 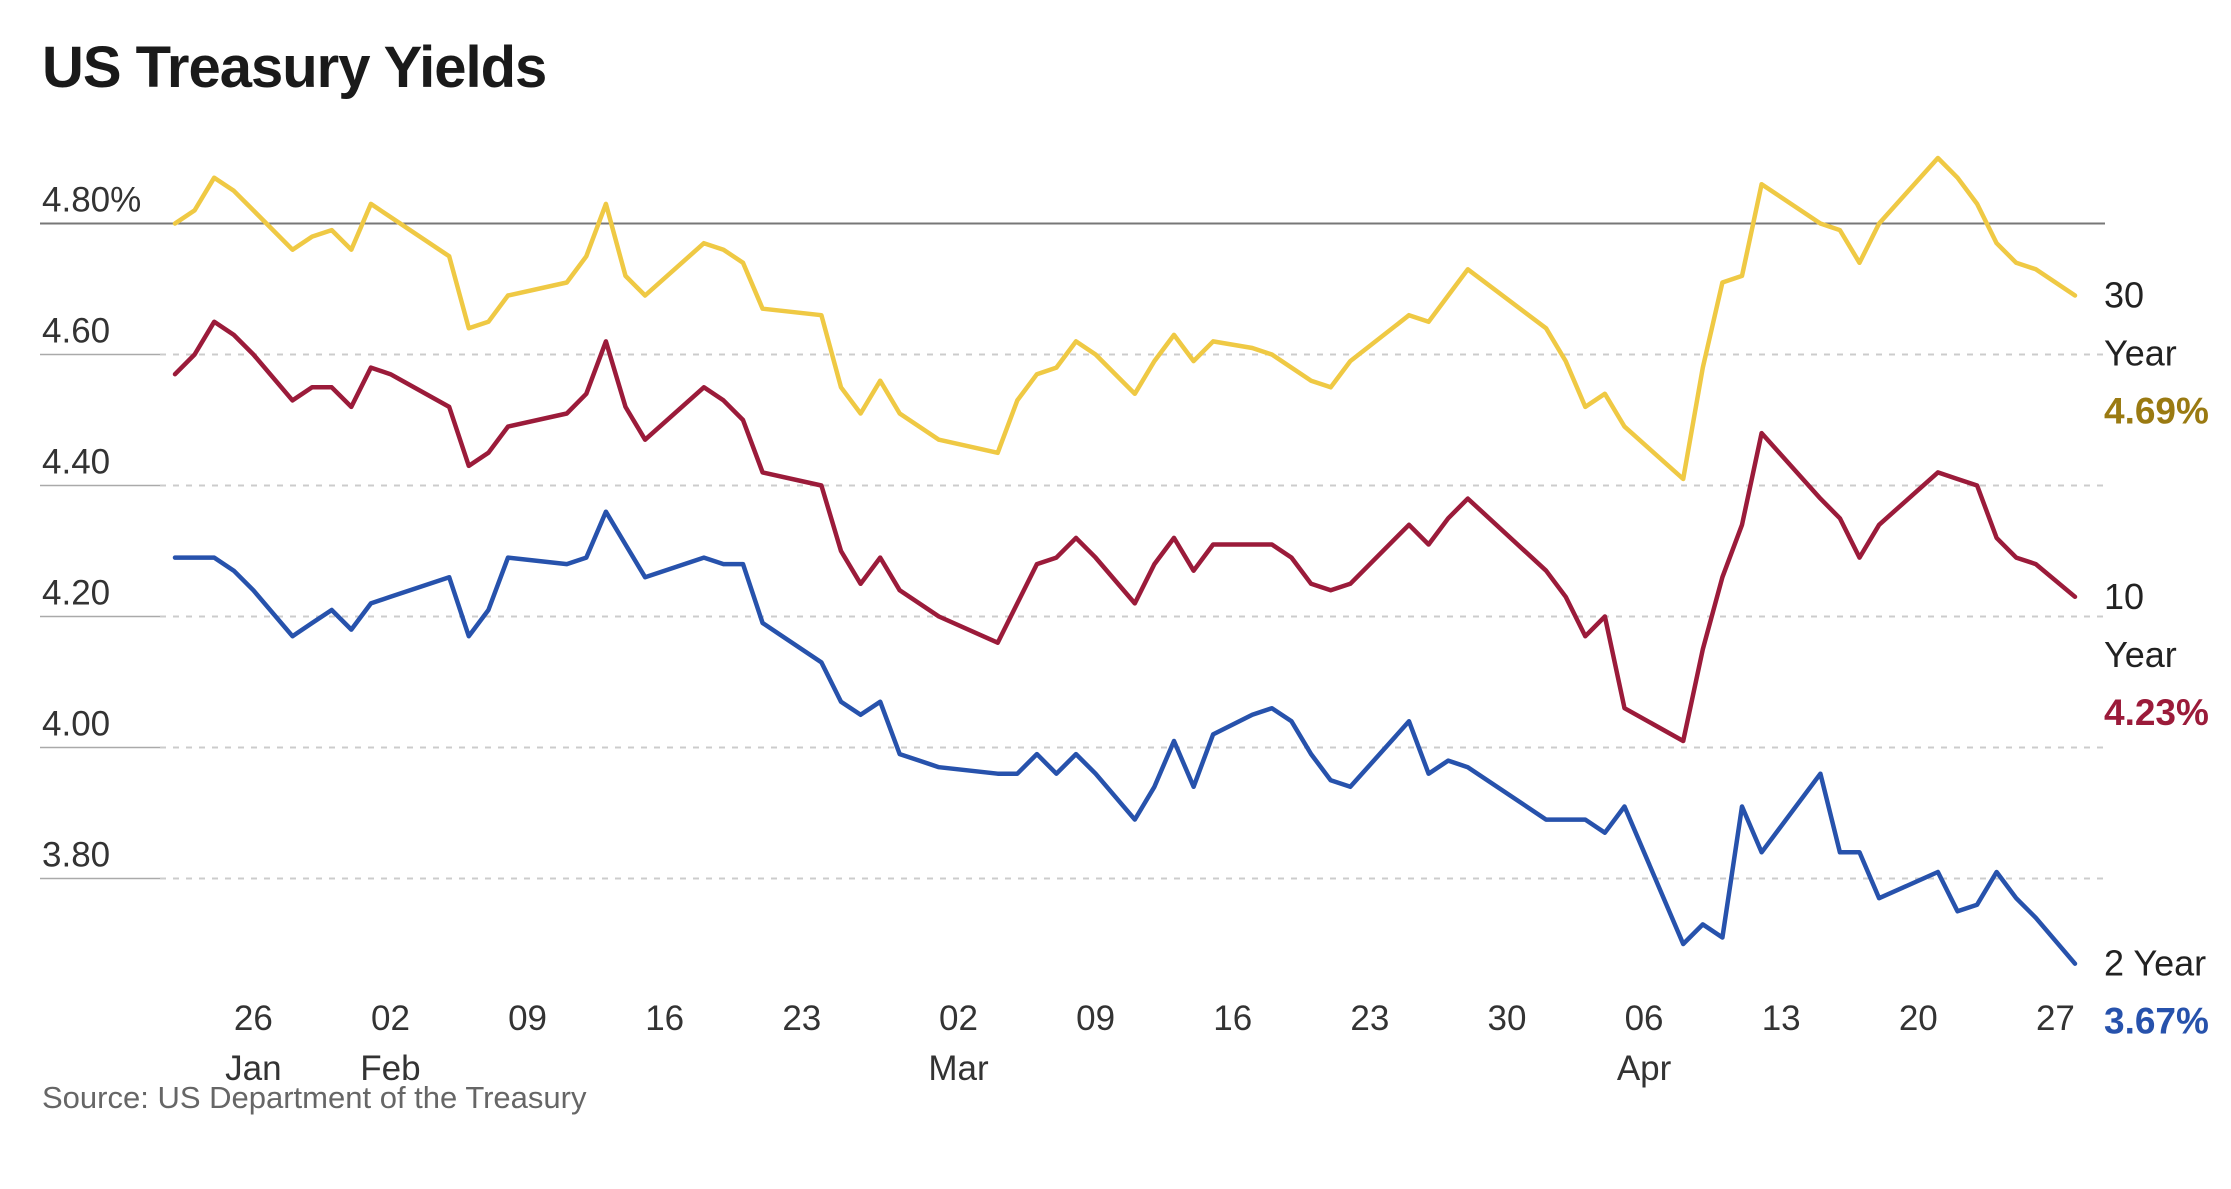 I want to click on x-tick-month-label: Jan, so click(x=253, y=1068).